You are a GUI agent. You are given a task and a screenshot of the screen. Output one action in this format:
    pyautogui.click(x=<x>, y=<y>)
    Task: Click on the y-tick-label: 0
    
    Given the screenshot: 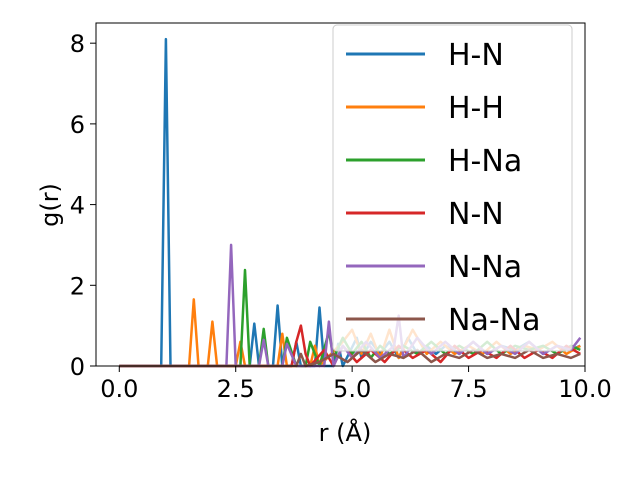 What is the action you would take?
    pyautogui.click(x=77, y=367)
    